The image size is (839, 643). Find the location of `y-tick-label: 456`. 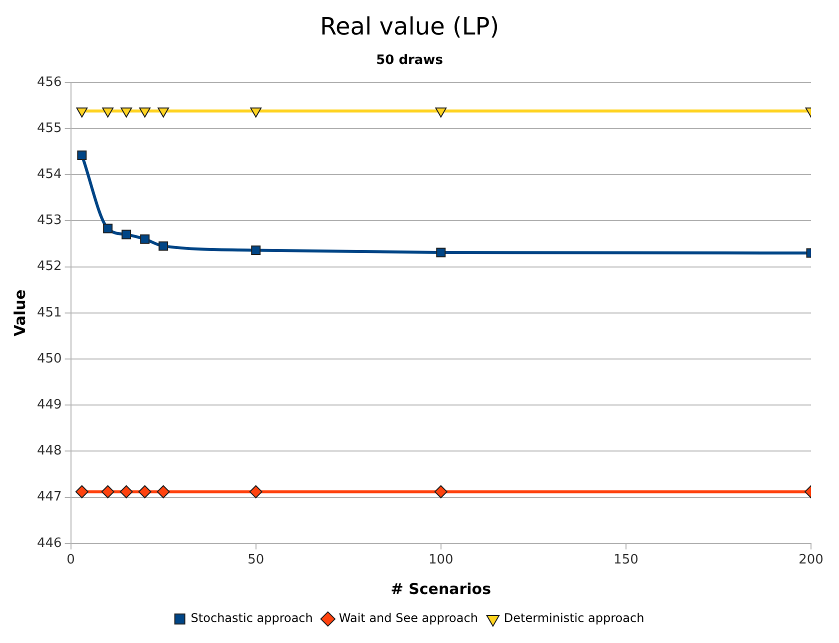

y-tick-label: 456 is located at coordinates (49, 82).